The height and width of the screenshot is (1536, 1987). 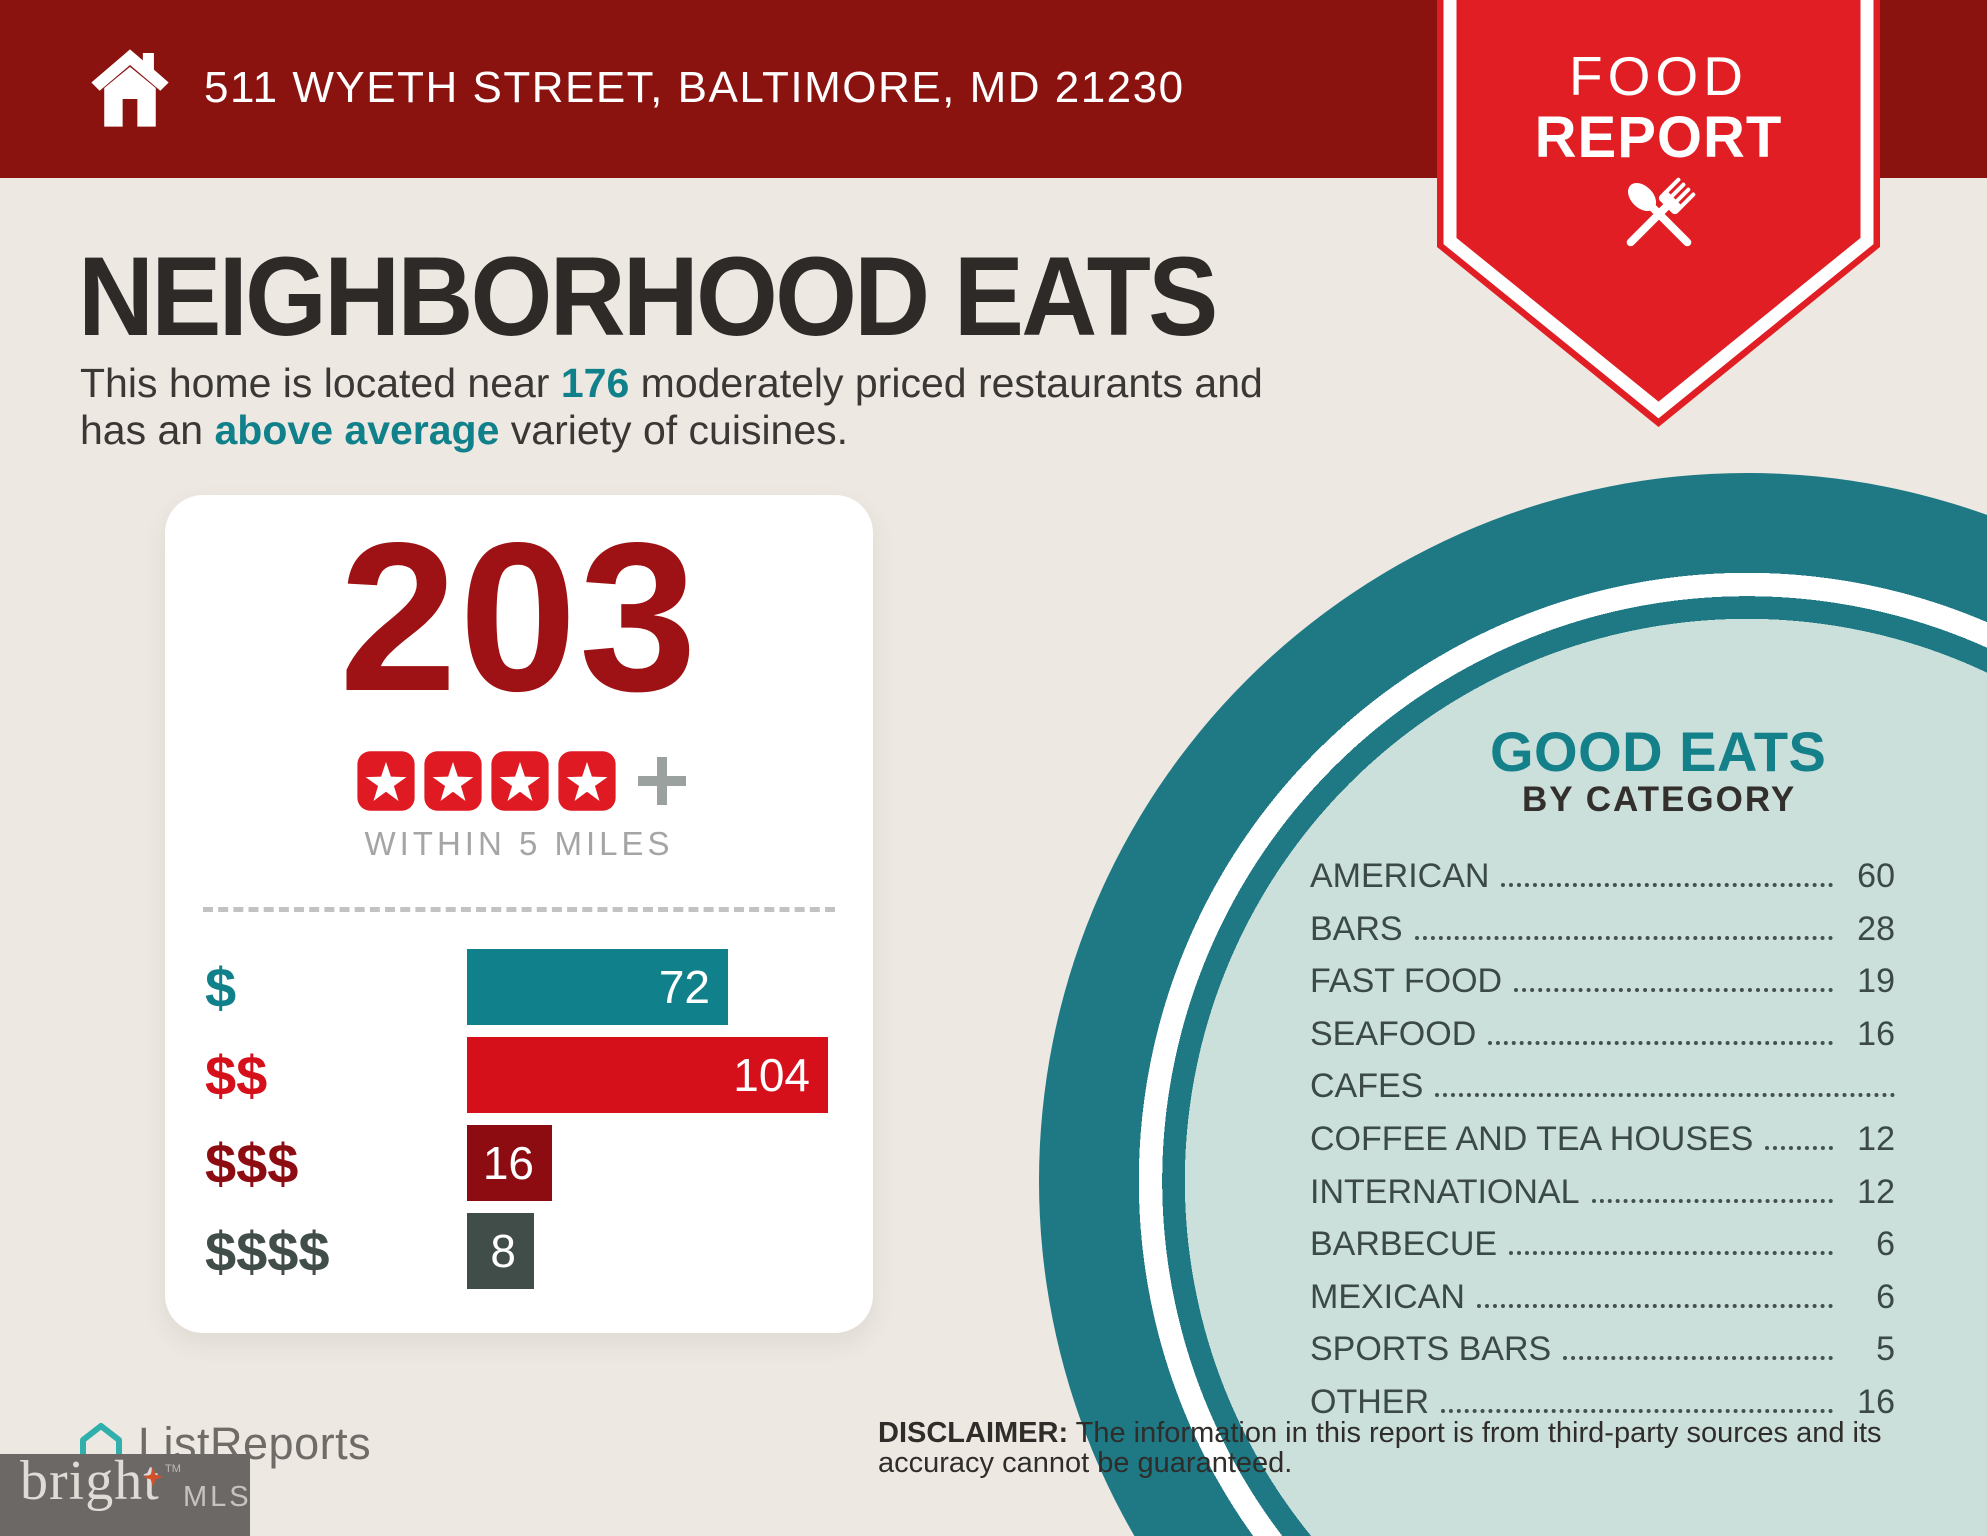 What do you see at coordinates (684, 987) in the screenshot?
I see `price-tier-value: 72` at bounding box center [684, 987].